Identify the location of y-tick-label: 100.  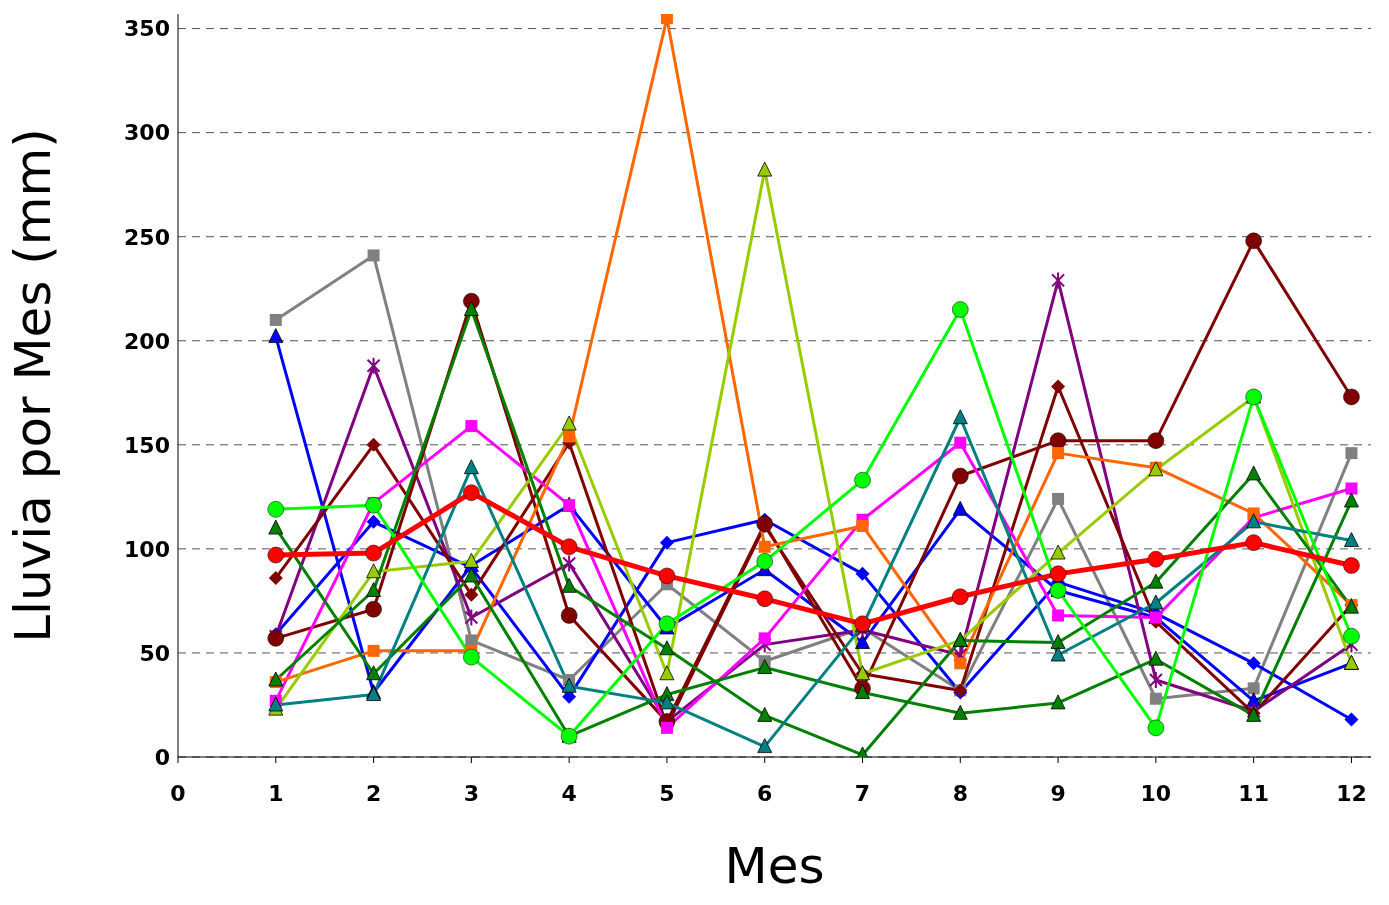
(147, 549).